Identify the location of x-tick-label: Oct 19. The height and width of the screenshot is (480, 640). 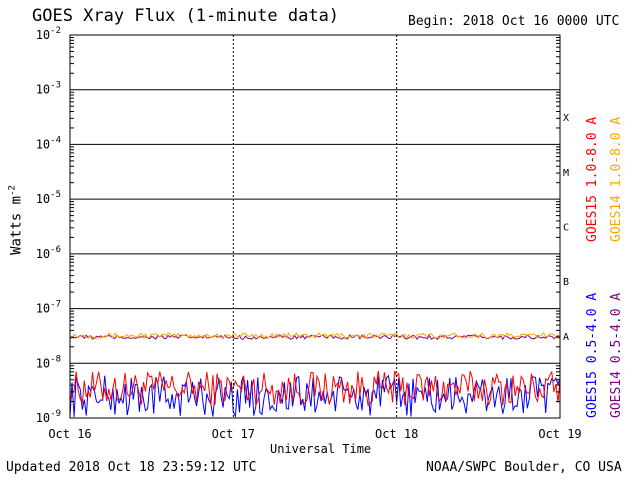
(559, 434).